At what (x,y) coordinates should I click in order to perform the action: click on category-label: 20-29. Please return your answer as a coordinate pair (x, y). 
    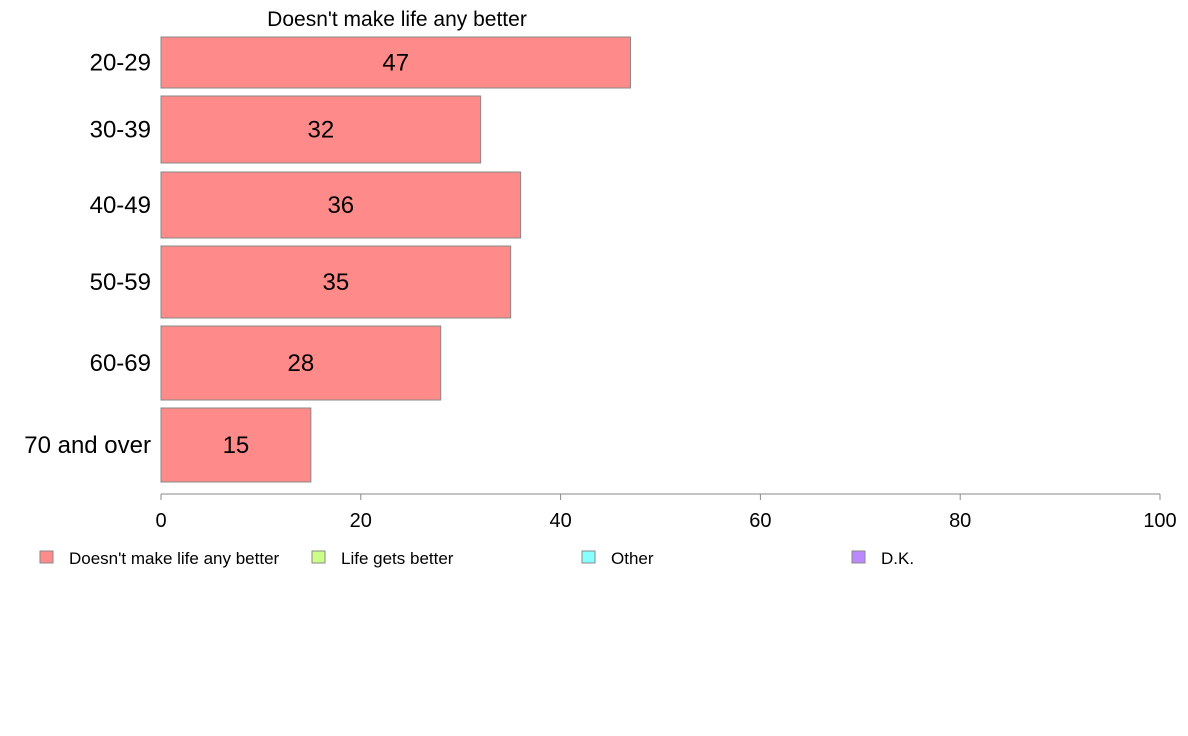
    Looking at the image, I should click on (120, 63).